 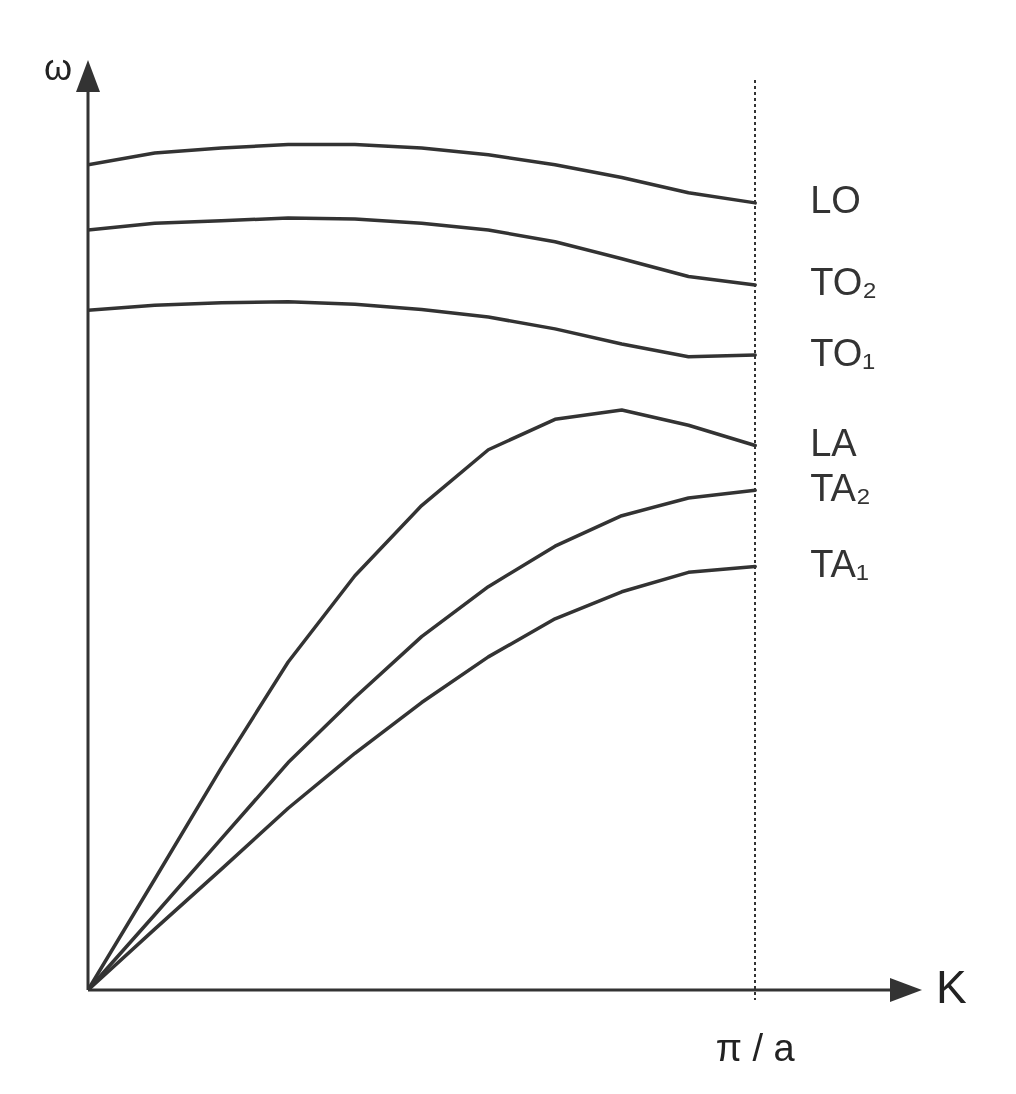 I want to click on text: π / a, so click(x=755, y=1048).